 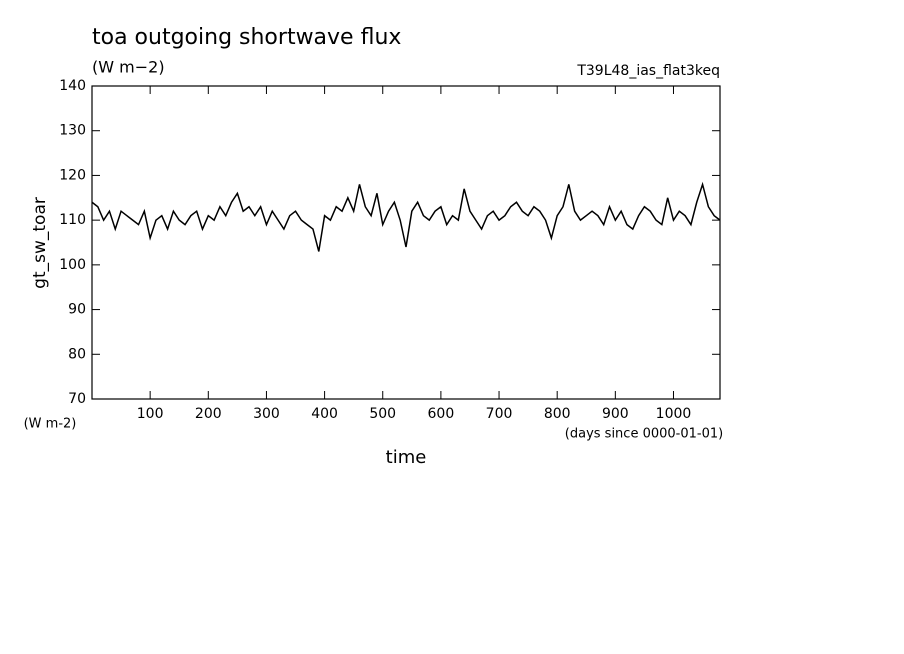 I want to click on y-tick-label: 70, so click(x=77, y=399).